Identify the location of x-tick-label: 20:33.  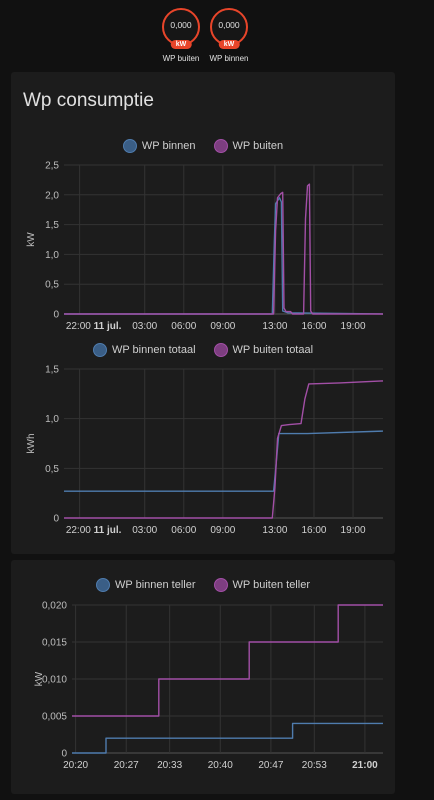
(169, 765).